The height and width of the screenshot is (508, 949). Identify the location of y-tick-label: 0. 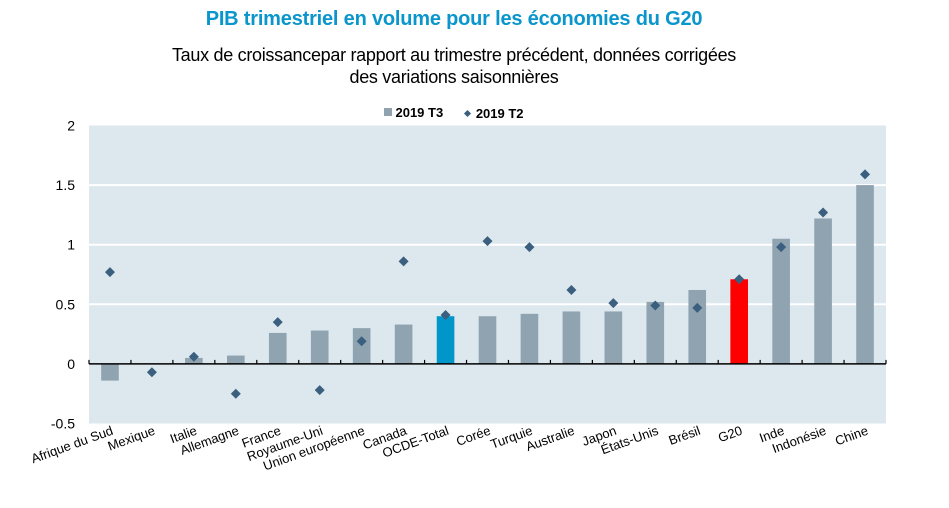
(71, 364).